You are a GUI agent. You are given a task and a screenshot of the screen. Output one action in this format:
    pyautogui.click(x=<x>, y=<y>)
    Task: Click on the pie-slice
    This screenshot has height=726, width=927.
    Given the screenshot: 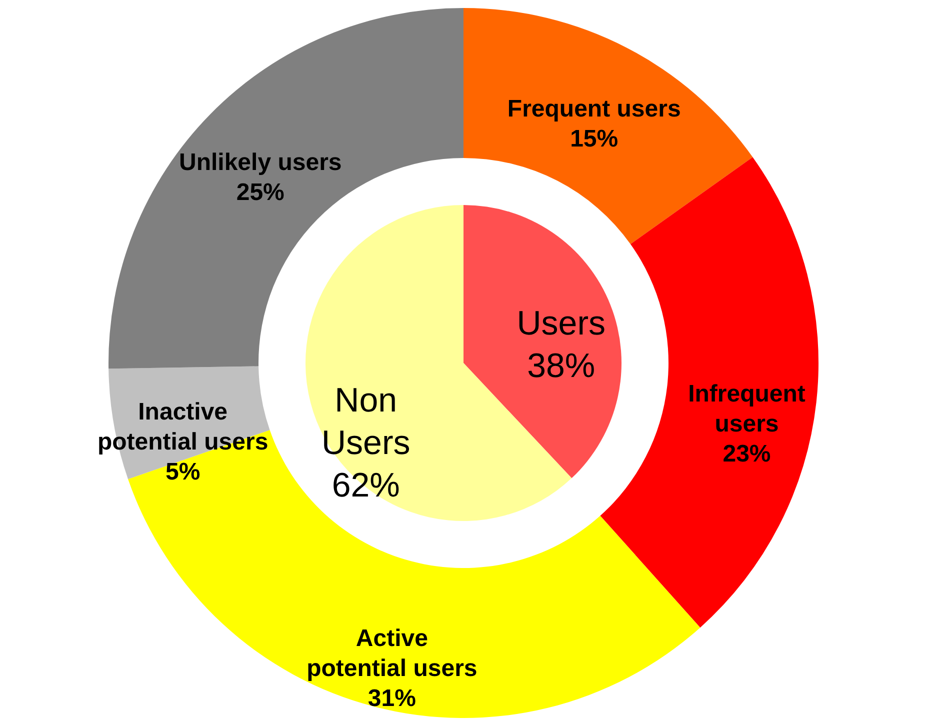 What is the action you would take?
    pyautogui.click(x=543, y=341)
    